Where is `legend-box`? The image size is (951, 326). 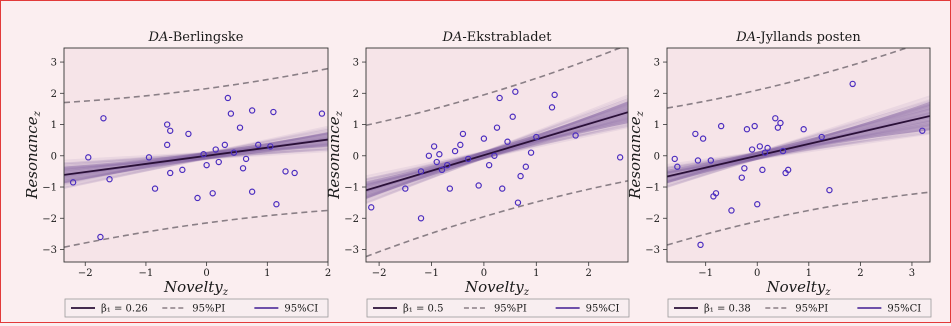 legend-box is located at coordinates (799, 308).